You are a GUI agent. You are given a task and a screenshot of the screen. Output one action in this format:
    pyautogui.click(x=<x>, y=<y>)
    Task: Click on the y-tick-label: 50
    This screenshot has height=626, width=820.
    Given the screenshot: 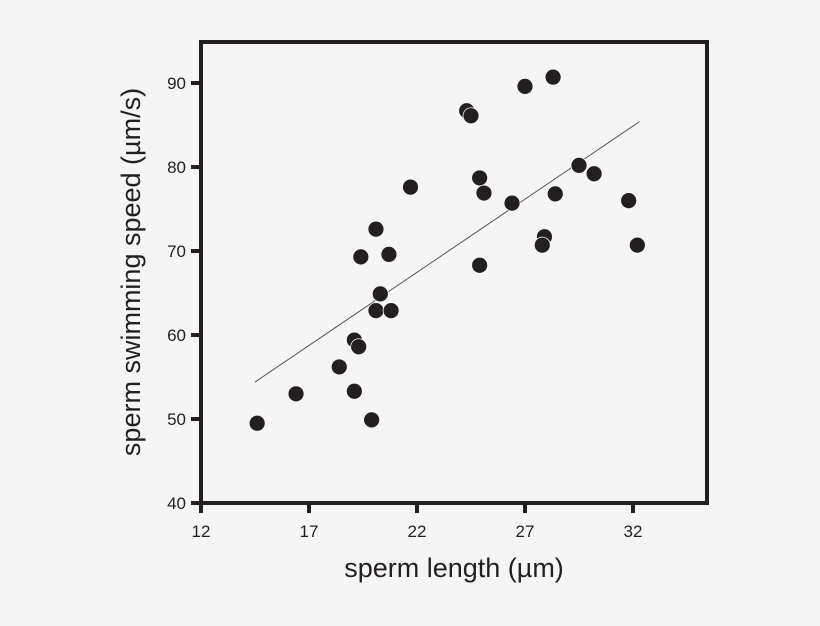 What is the action you would take?
    pyautogui.click(x=176, y=419)
    